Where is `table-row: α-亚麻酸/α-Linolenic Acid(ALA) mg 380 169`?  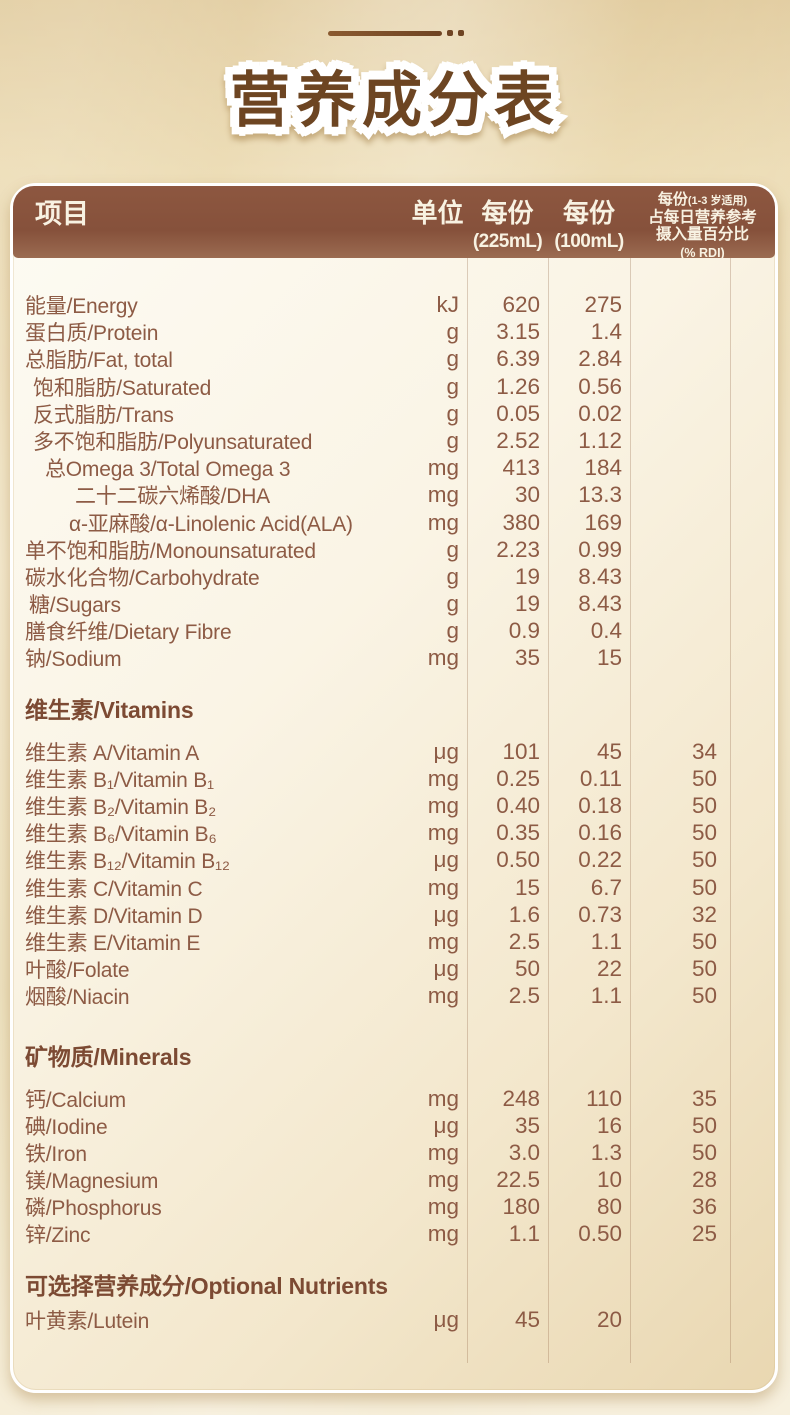
table-row: α-亚麻酸/α-Linolenic Acid(ALA) mg 380 169 is located at coordinates (394, 522).